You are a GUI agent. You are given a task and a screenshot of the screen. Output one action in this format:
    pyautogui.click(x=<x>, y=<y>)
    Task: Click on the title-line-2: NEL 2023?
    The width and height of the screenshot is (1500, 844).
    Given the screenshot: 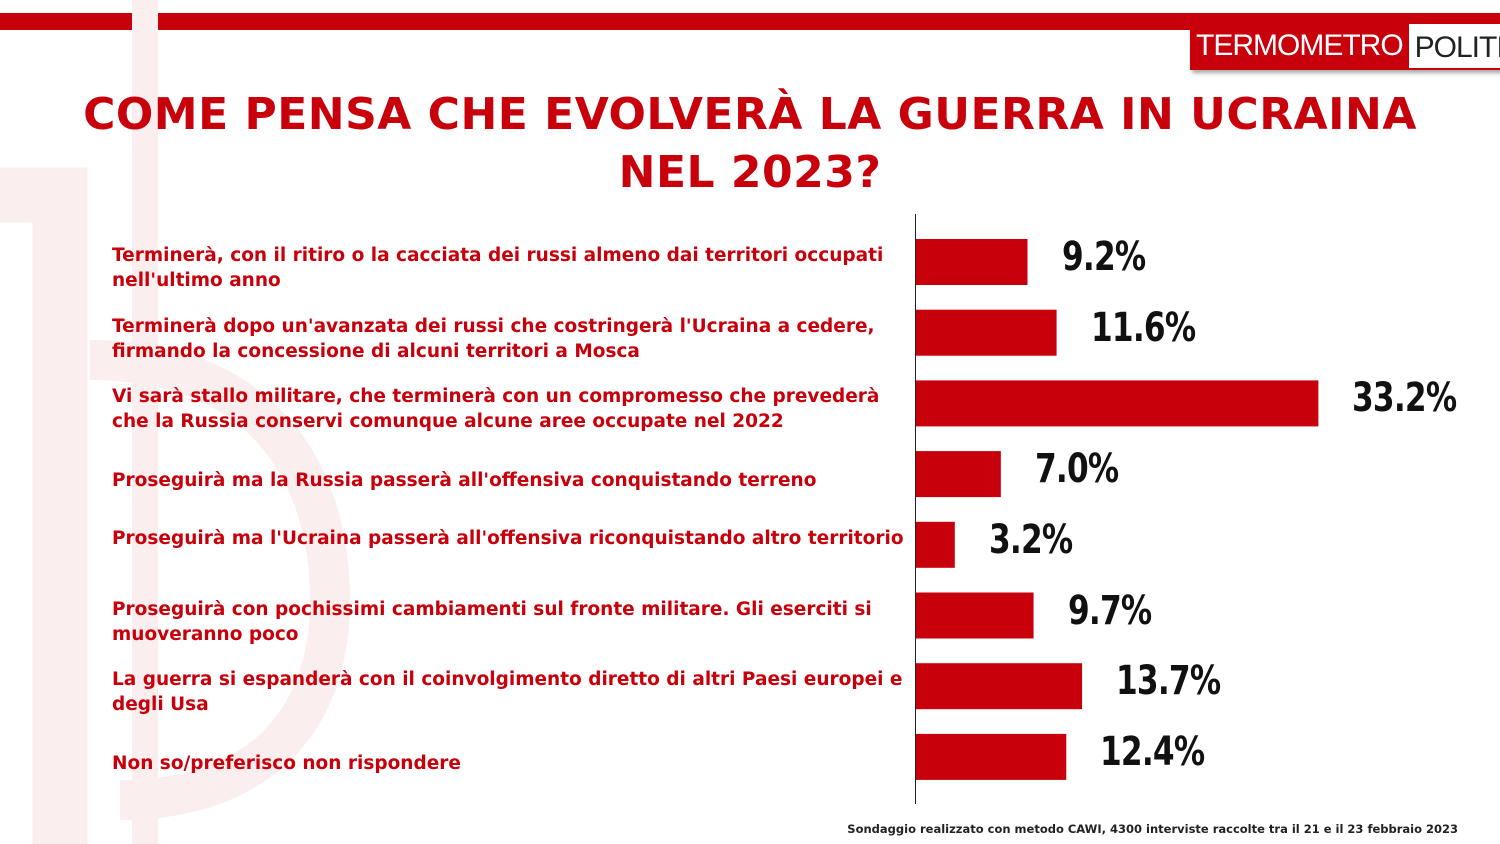 What is the action you would take?
    pyautogui.click(x=750, y=172)
    